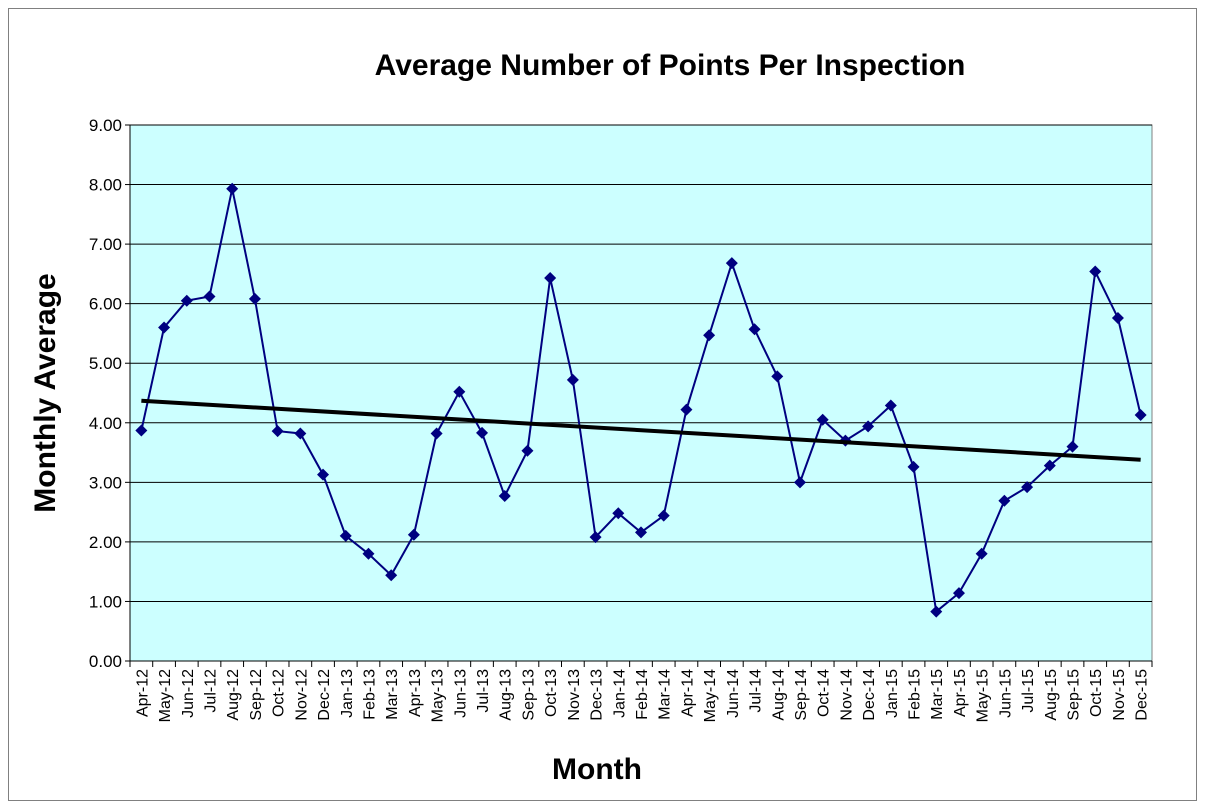 The image size is (1205, 810). I want to click on x-tick-label: Jan-14, so click(619, 693).